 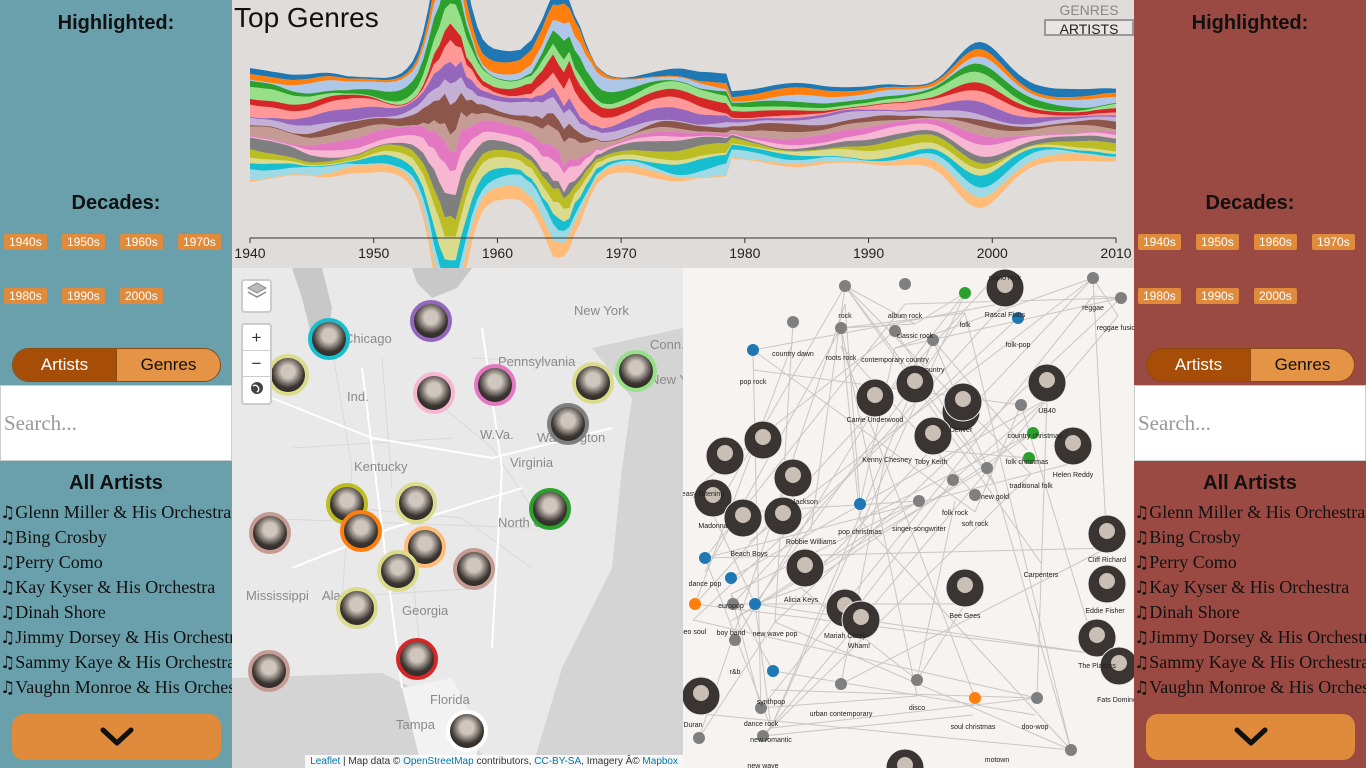 I want to click on layers-control, so click(x=256, y=296).